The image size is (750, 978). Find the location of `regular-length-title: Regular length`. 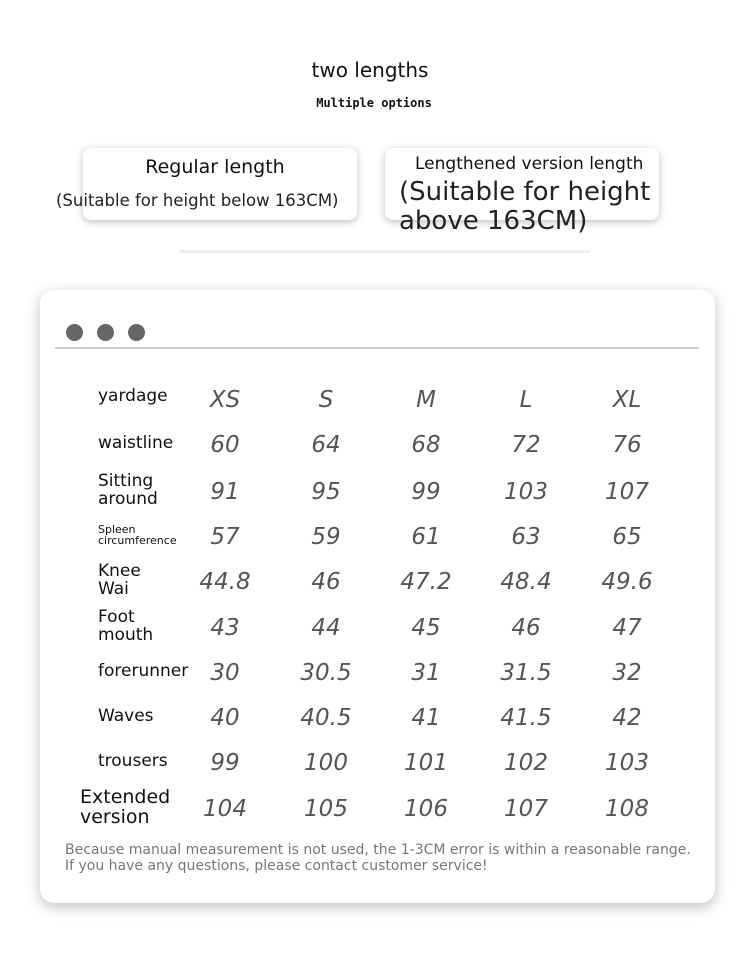

regular-length-title: Regular length is located at coordinates (215, 167).